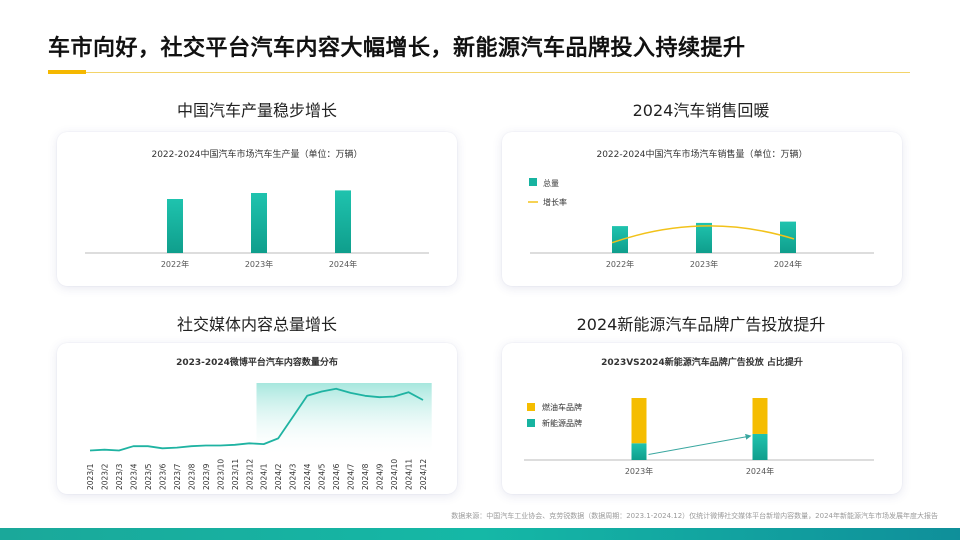 The height and width of the screenshot is (540, 960). I want to click on legend-label: 增长率, so click(555, 202).